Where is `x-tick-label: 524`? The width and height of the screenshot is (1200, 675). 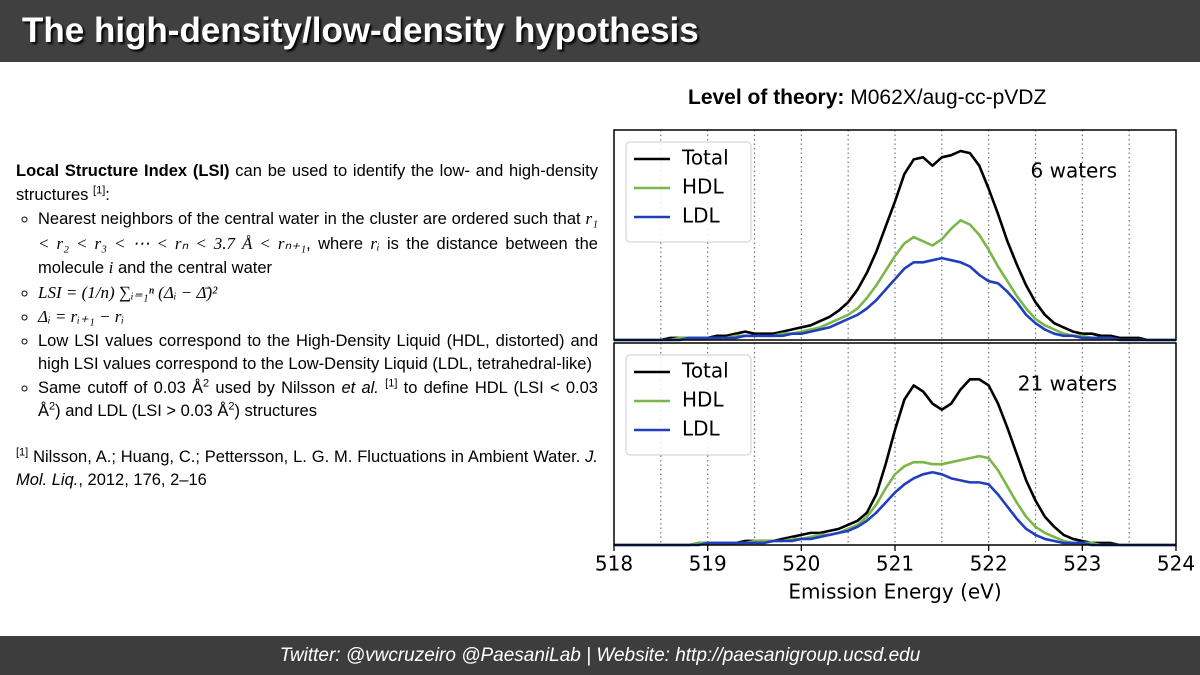 x-tick-label: 524 is located at coordinates (1176, 564).